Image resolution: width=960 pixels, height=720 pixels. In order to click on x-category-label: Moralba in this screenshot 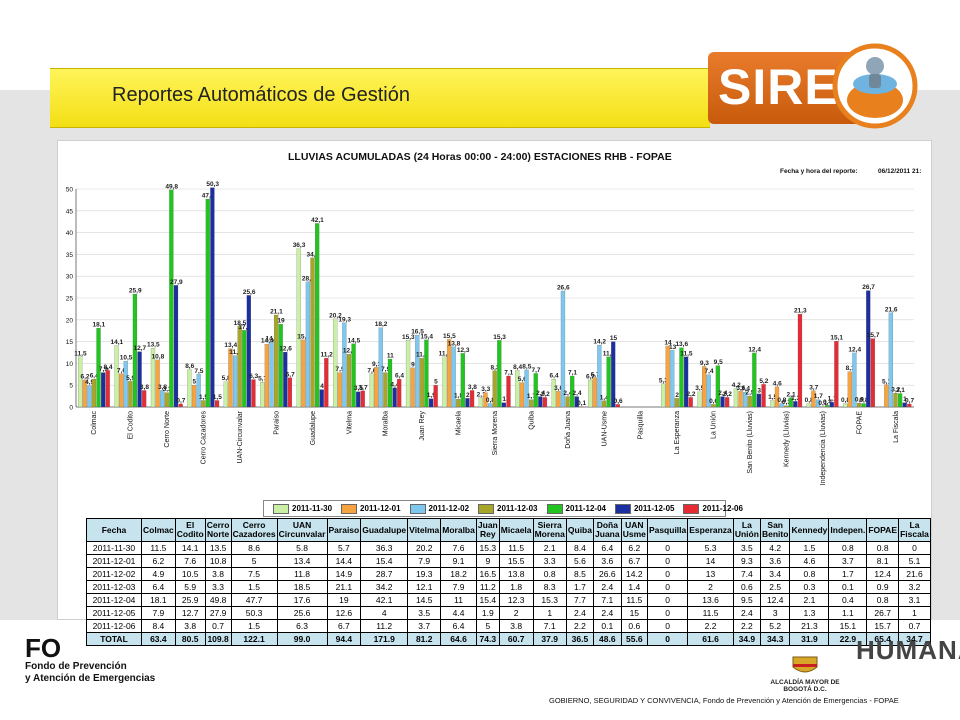, I will do `click(386, 423)`.